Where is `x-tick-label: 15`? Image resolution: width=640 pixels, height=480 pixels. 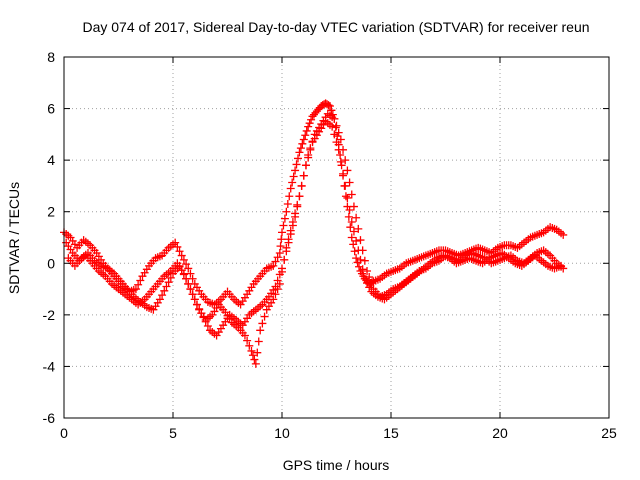 x-tick-label: 15 is located at coordinates (391, 433).